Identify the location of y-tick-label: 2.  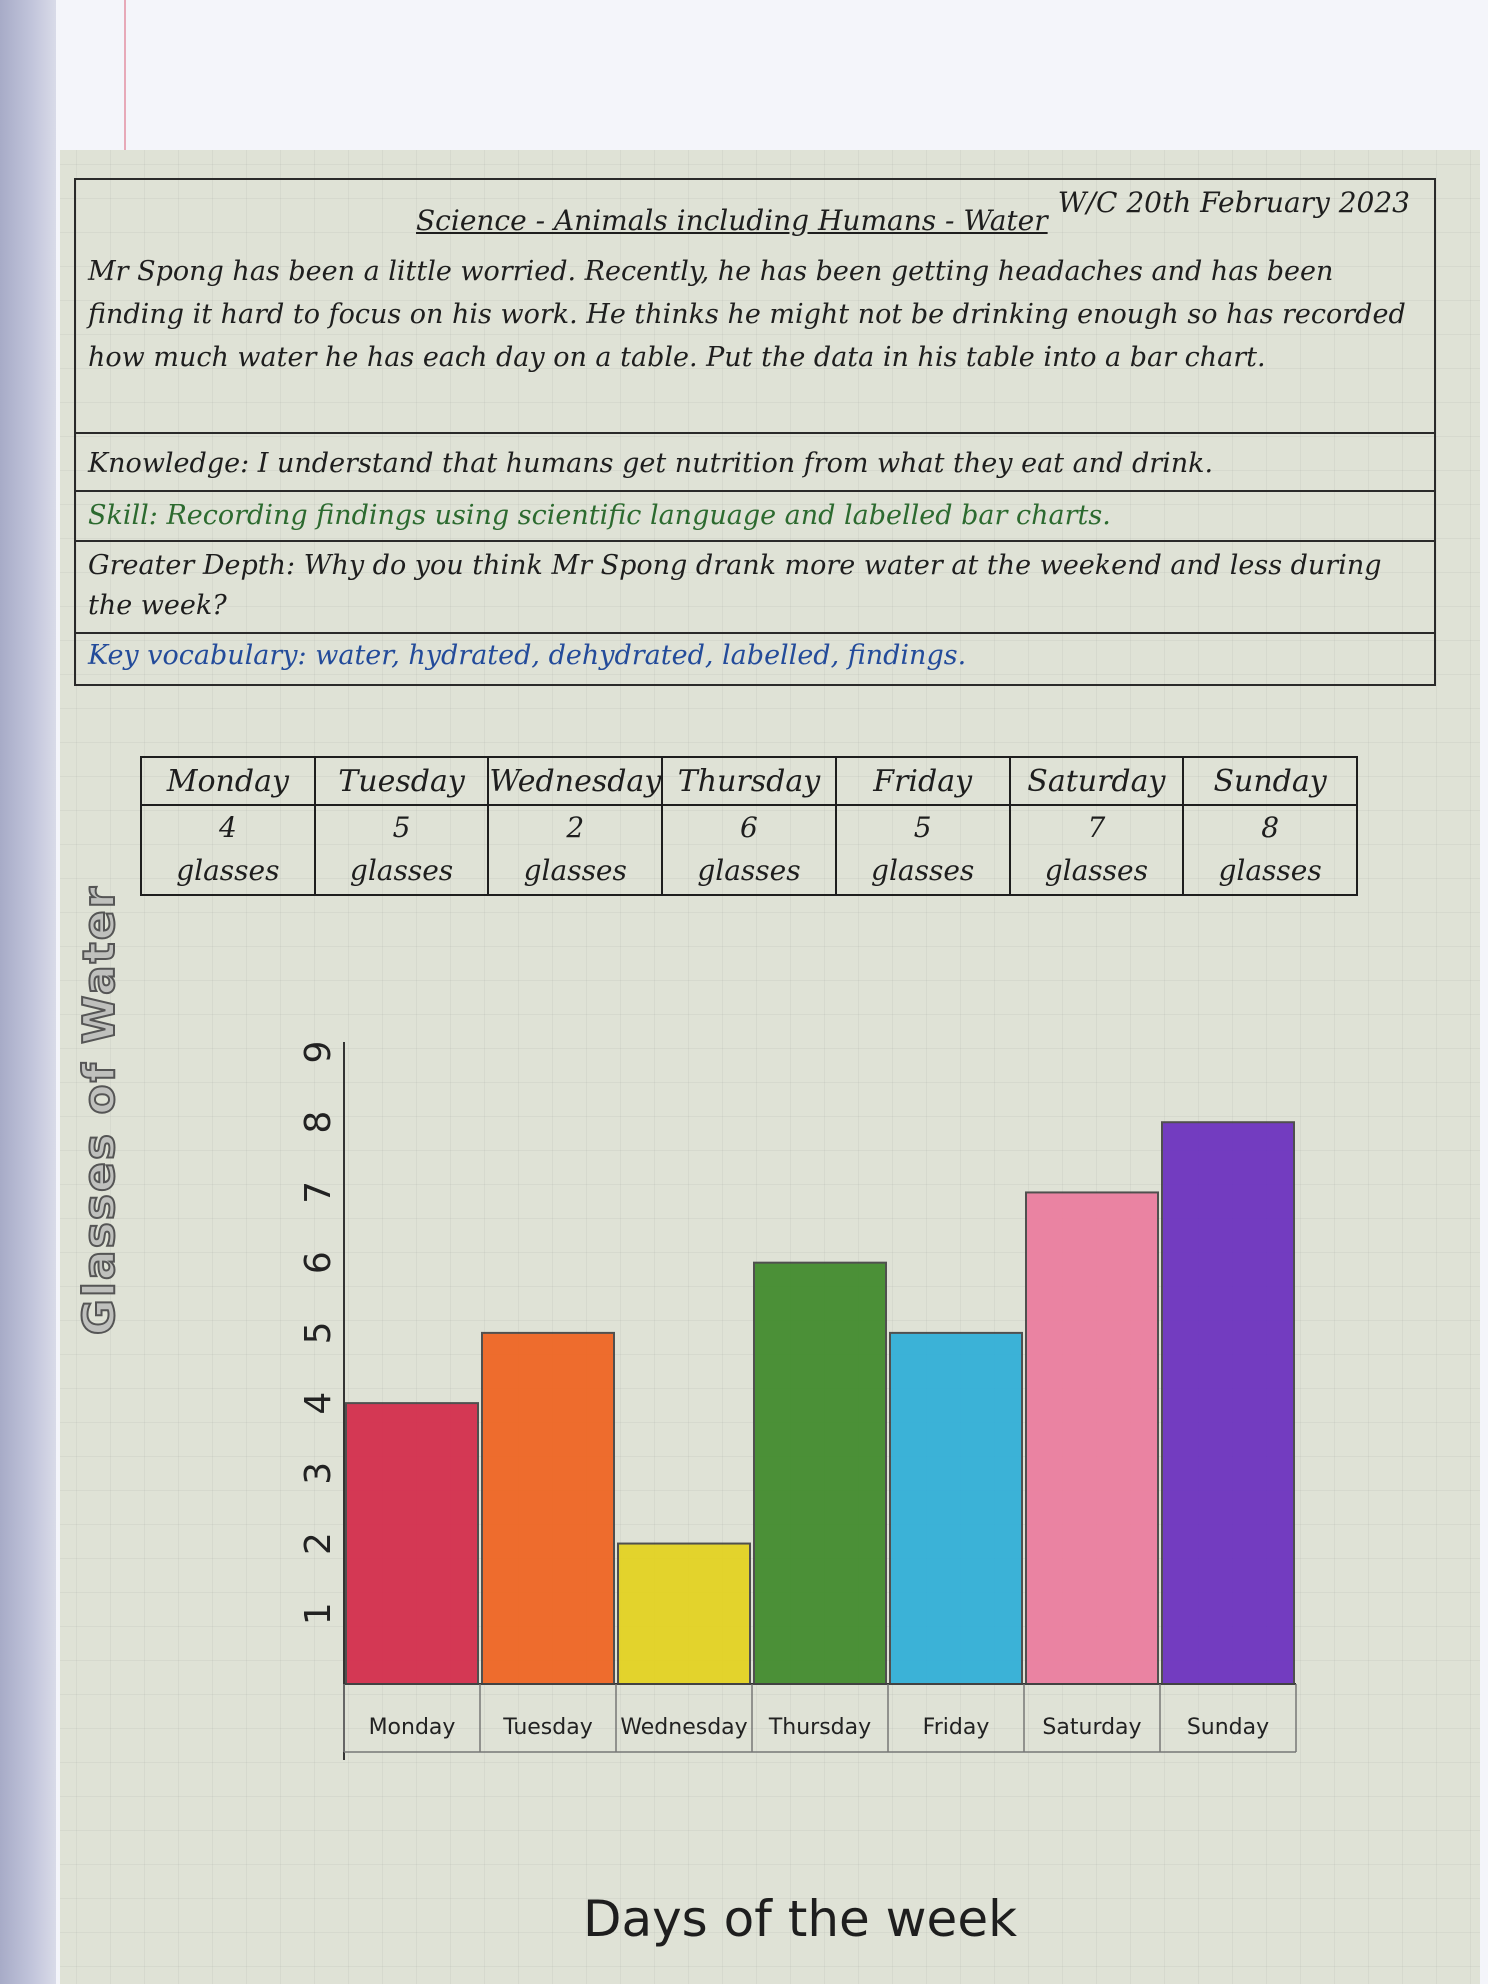
(318, 1543).